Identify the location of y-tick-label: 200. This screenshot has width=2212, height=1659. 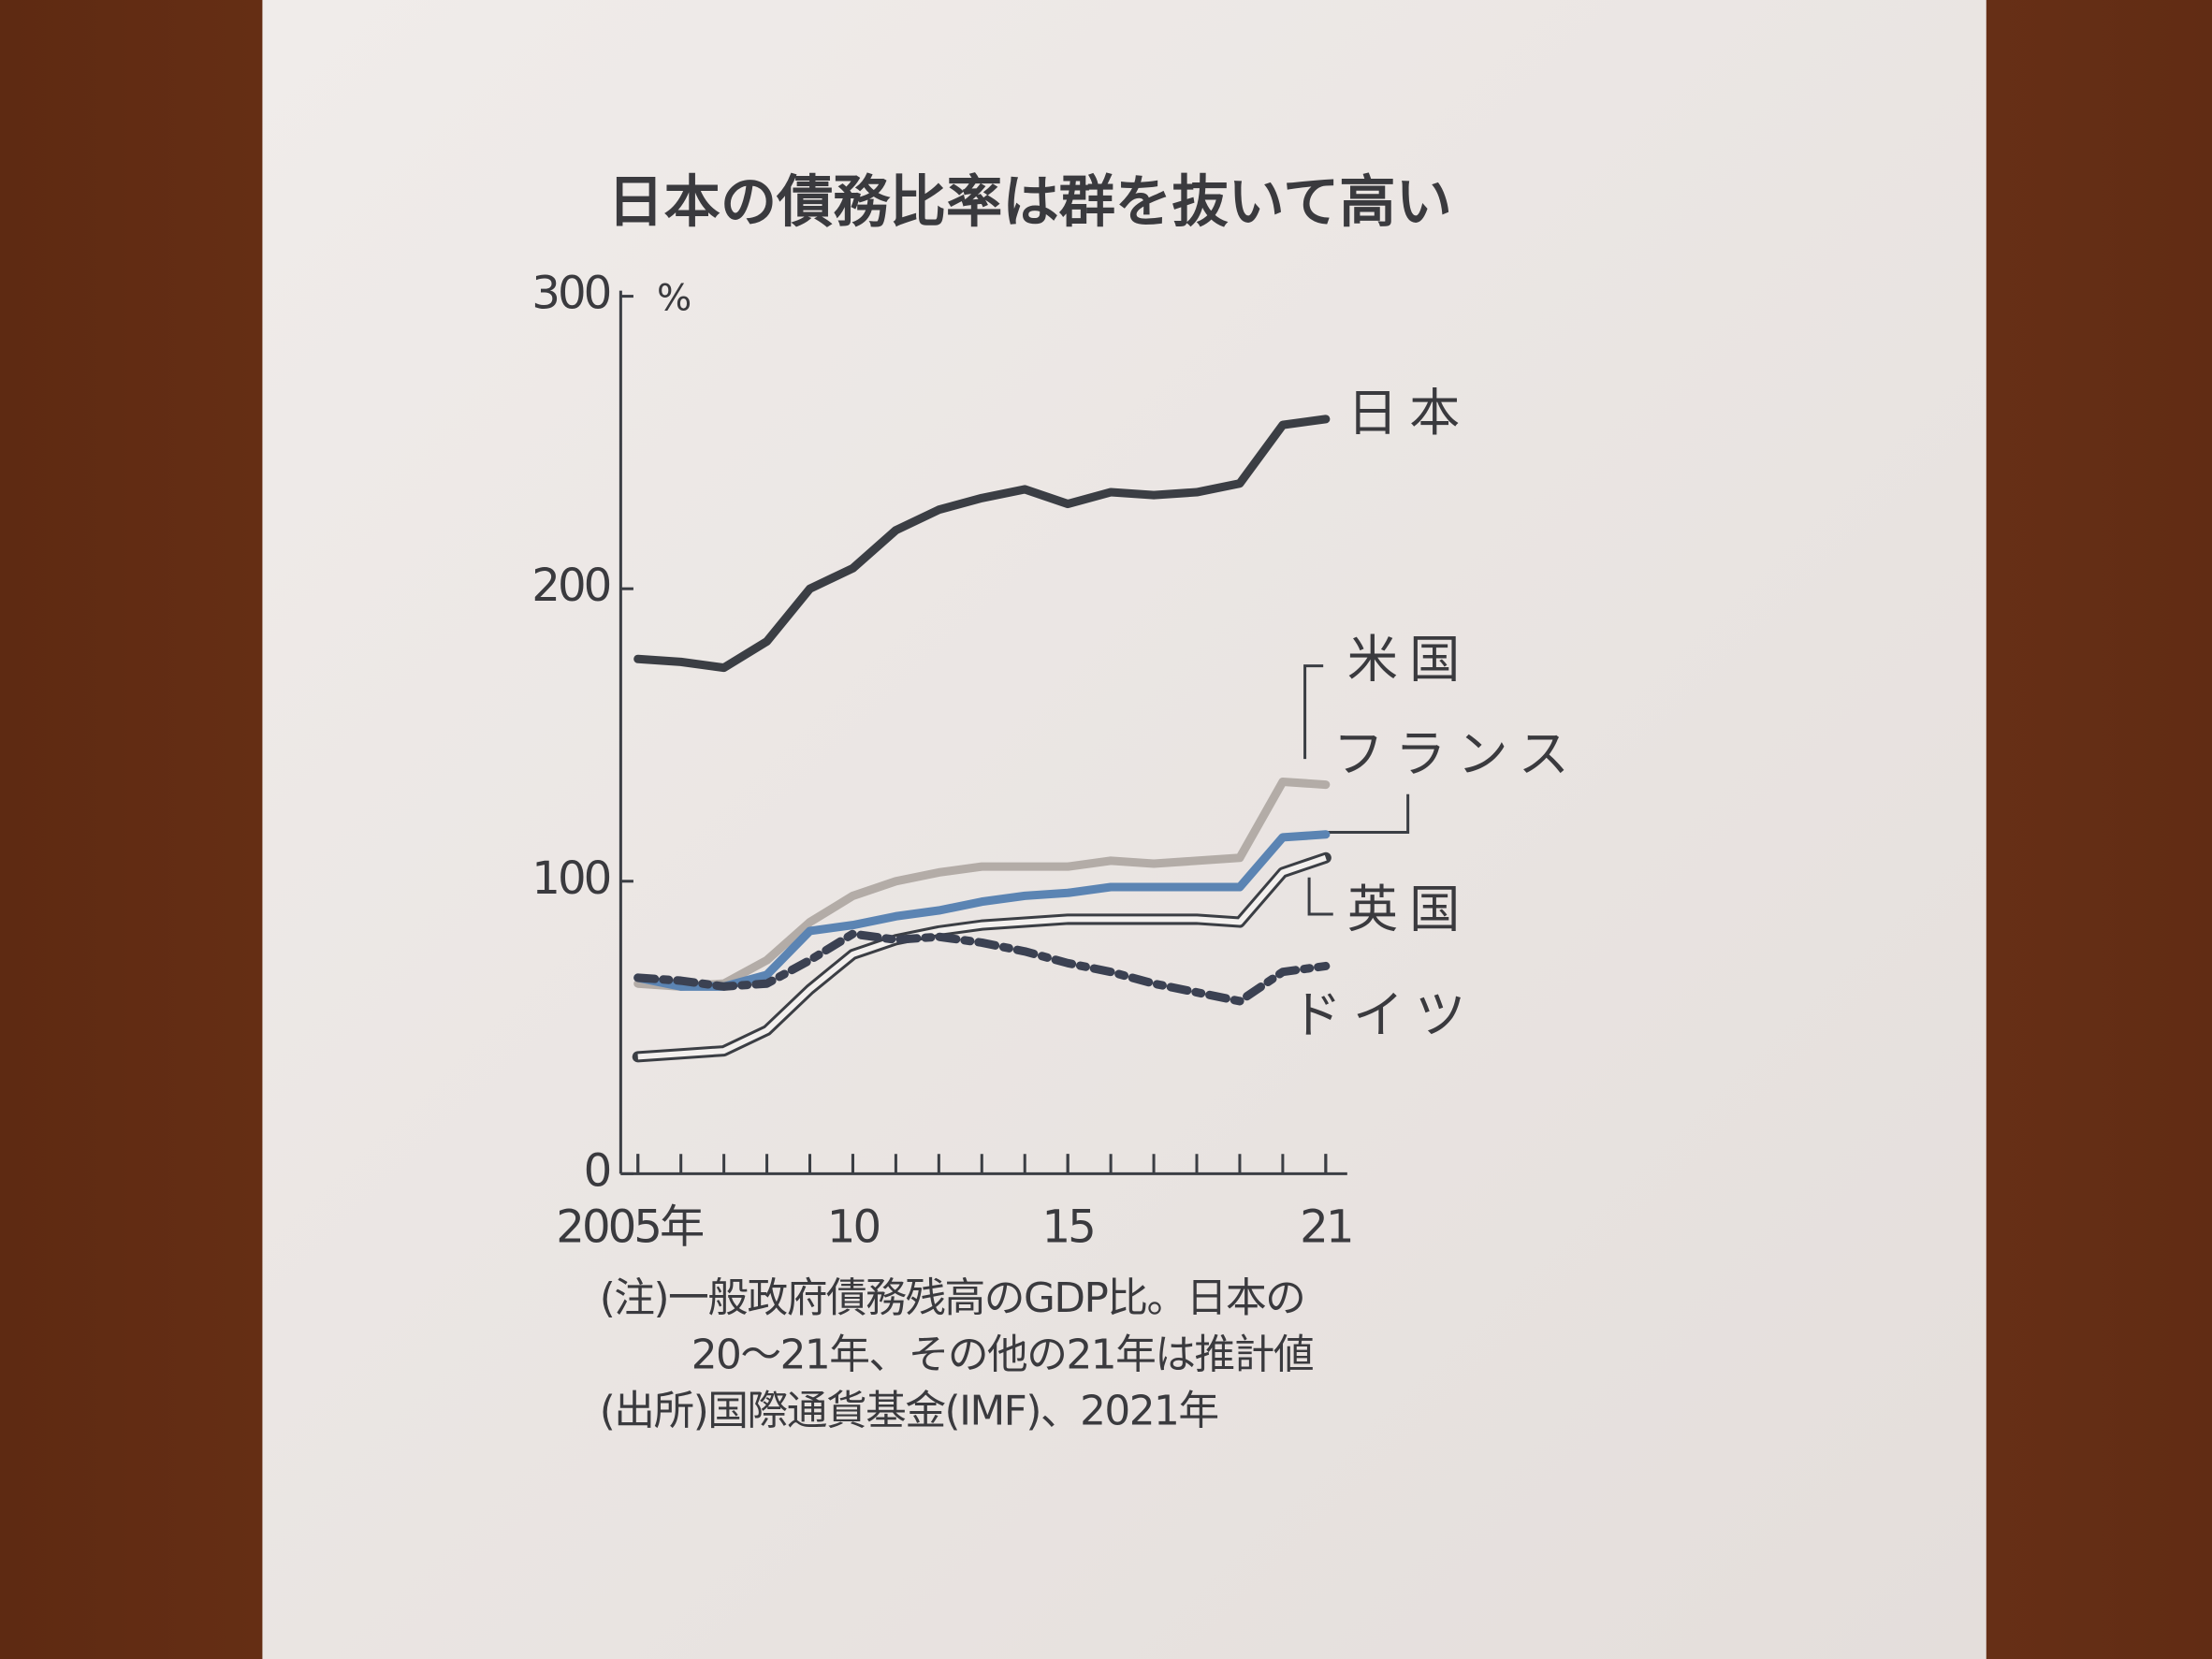
(570, 586).